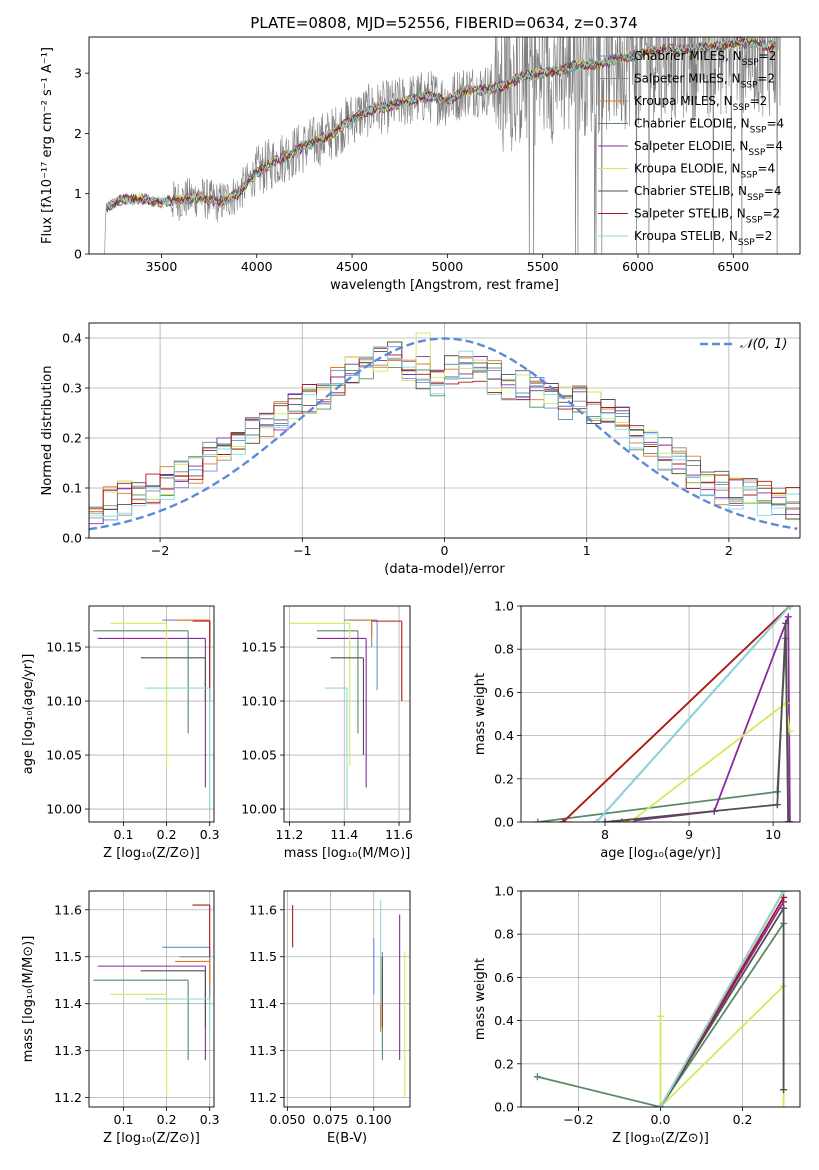 This screenshot has height=1170, width=819. Describe the element at coordinates (763, 344) in the screenshot. I see `legend-entry: 𝒩(0, 1)` at that location.